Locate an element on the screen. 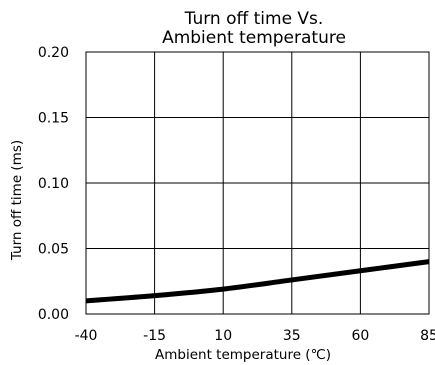 The height and width of the screenshot is (365, 435). y-tick-label: 0.00 is located at coordinates (53, 315).